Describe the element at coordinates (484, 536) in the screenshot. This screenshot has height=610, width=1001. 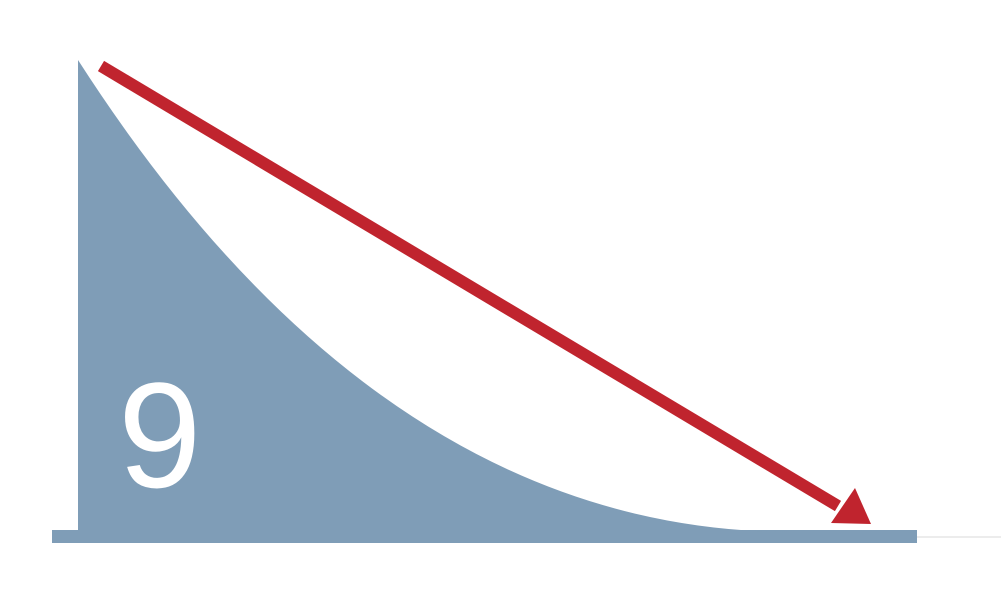
I see `baseline-bar` at that location.